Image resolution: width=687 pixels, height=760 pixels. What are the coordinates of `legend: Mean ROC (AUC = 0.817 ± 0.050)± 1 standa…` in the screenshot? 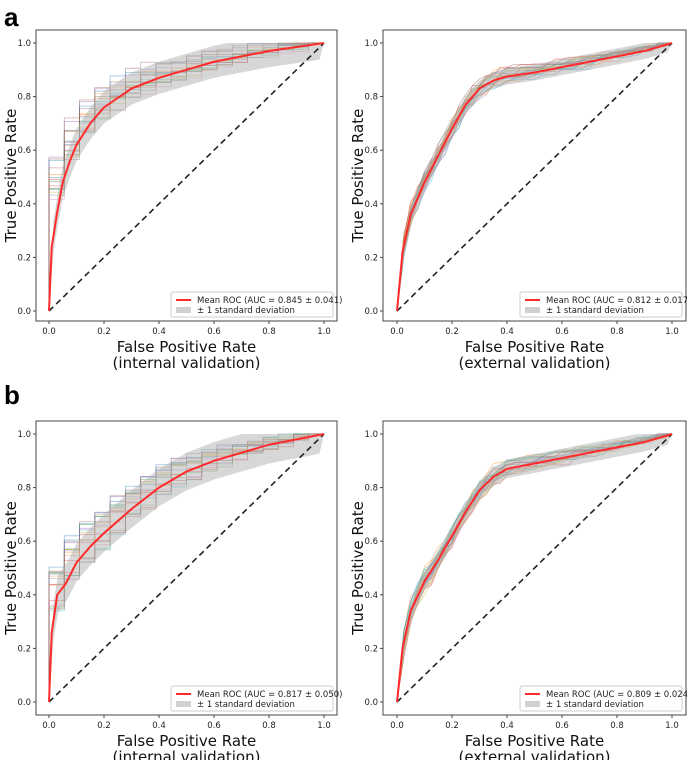 It's located at (256, 698).